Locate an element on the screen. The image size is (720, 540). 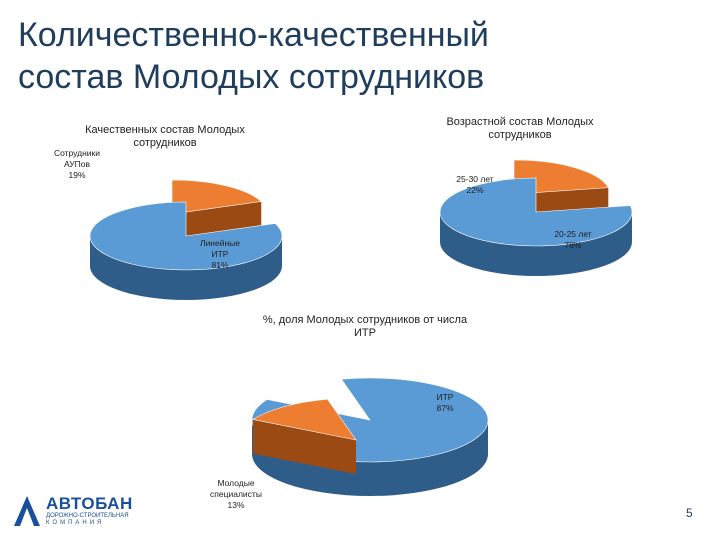
logo-subtitle1: ДОРОЖНО-СТРОИТЕЛЬНАЯ is located at coordinates (87, 516).